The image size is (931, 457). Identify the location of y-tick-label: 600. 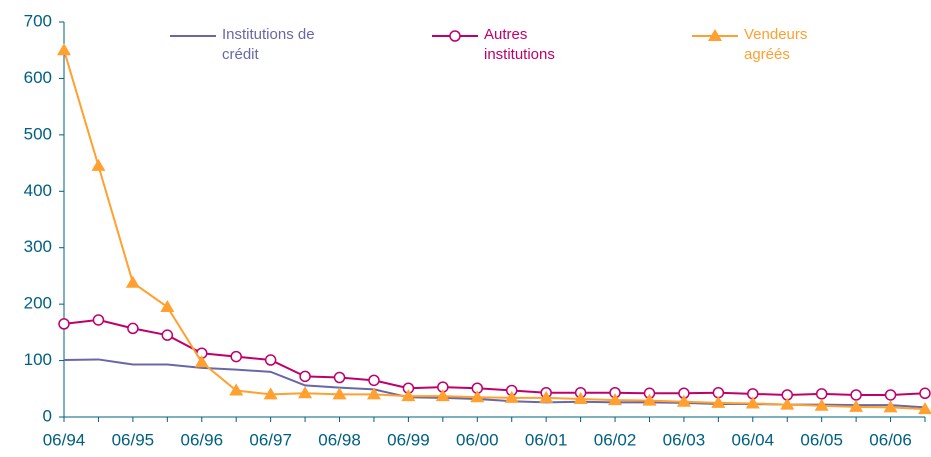
(38, 77).